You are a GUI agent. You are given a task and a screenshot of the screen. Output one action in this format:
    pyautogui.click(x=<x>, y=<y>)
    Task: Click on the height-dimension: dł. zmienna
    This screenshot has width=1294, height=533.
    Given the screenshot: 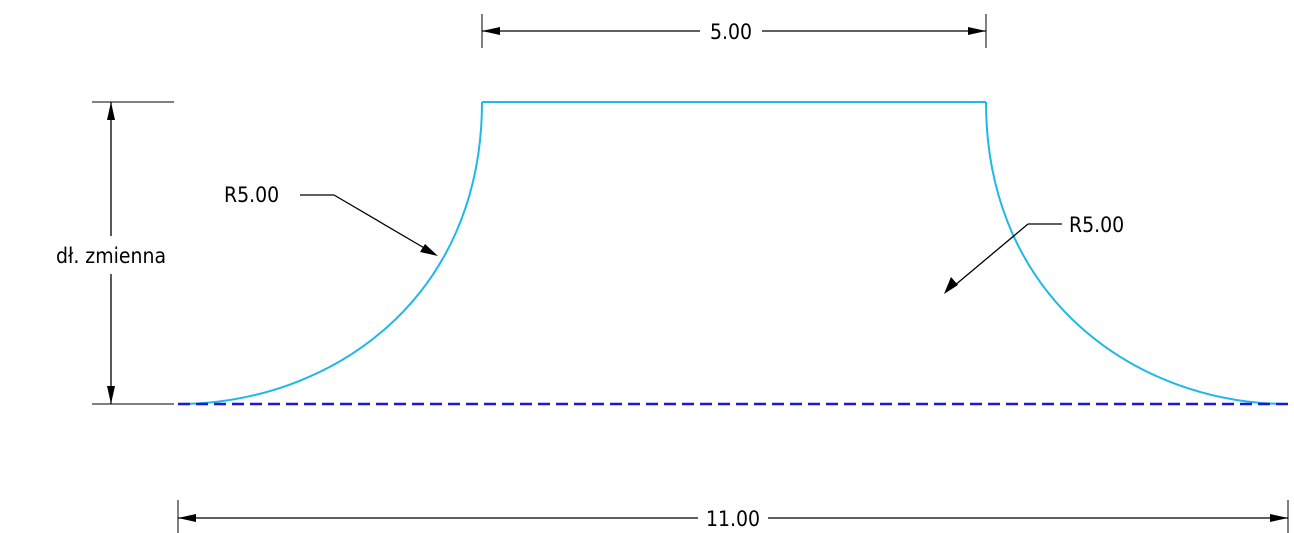 What is the action you would take?
    pyautogui.click(x=115, y=253)
    